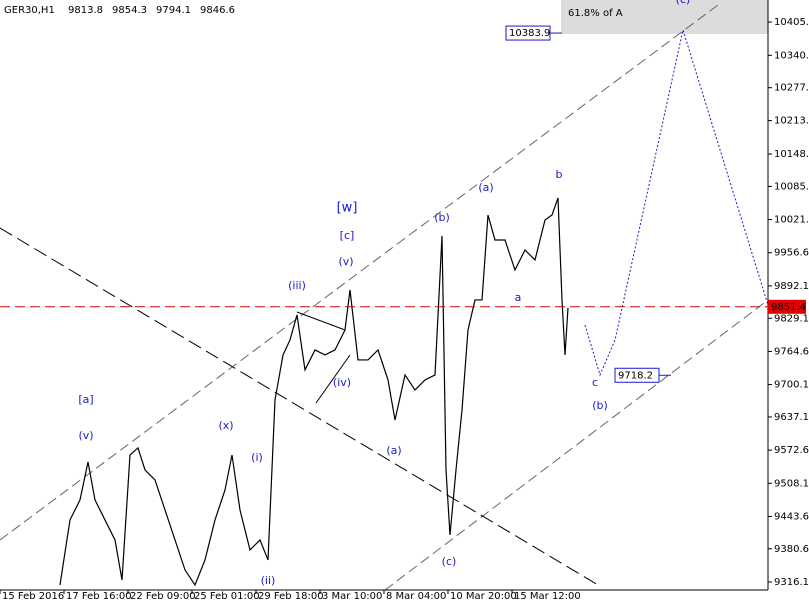 The image size is (809, 607). I want to click on y-tick-label: 10213.6, so click(791, 121).